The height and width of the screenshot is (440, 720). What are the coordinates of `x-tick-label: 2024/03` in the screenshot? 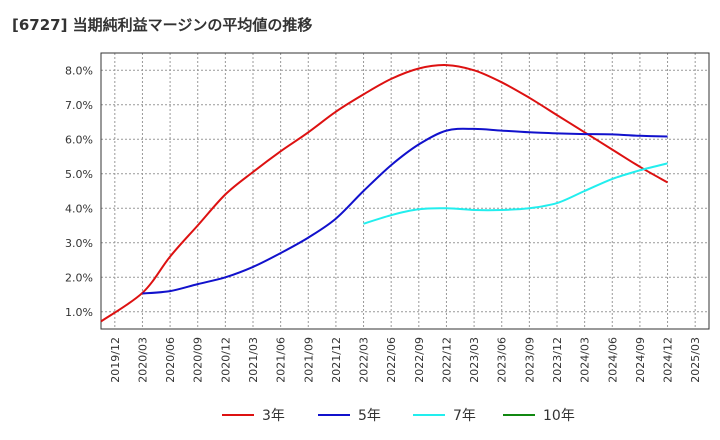 It's located at (585, 360).